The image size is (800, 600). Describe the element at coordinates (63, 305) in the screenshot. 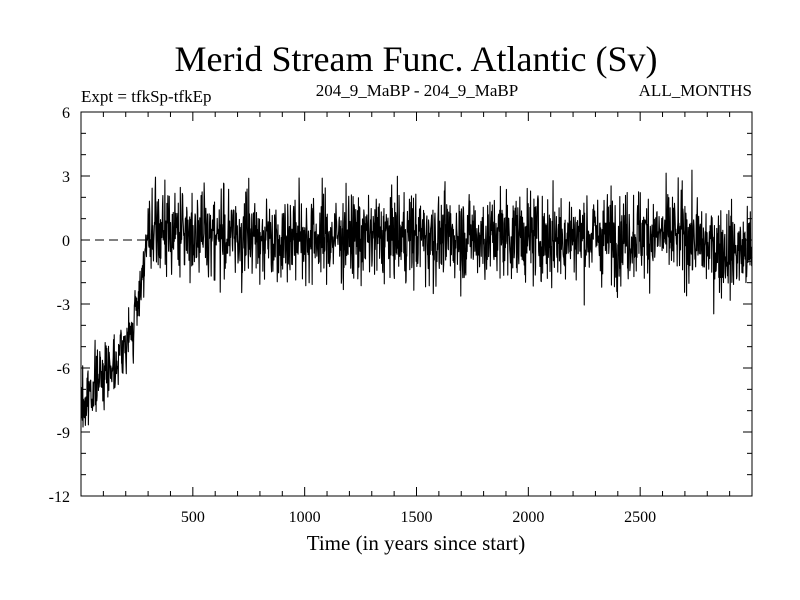

I see `y-tick-label: -3` at that location.